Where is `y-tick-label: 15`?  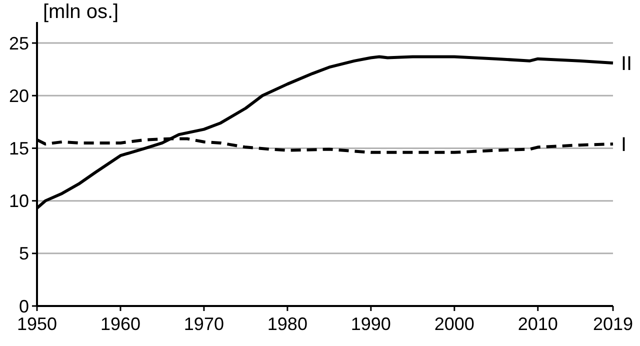 y-tick-label: 15 is located at coordinates (18, 148).